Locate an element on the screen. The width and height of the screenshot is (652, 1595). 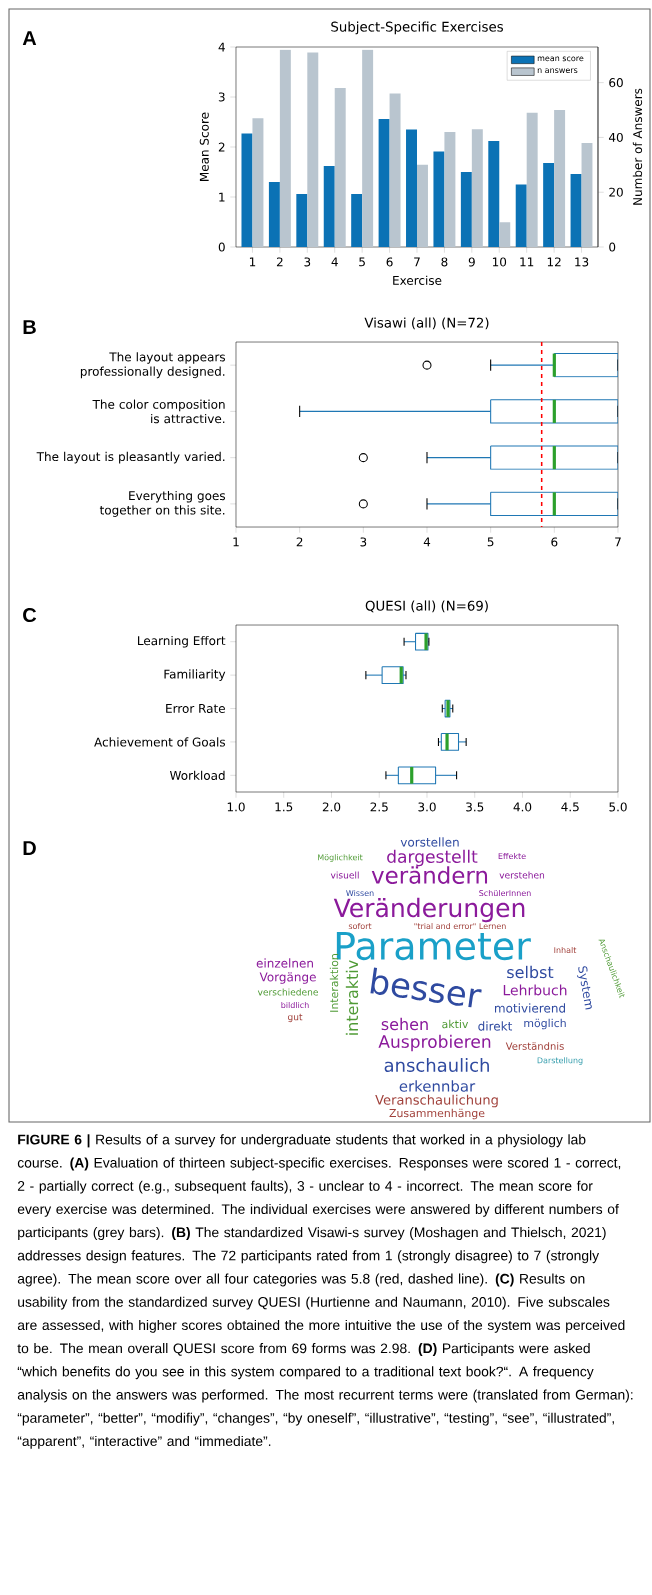
text: einzelnen is located at coordinates (284, 963).